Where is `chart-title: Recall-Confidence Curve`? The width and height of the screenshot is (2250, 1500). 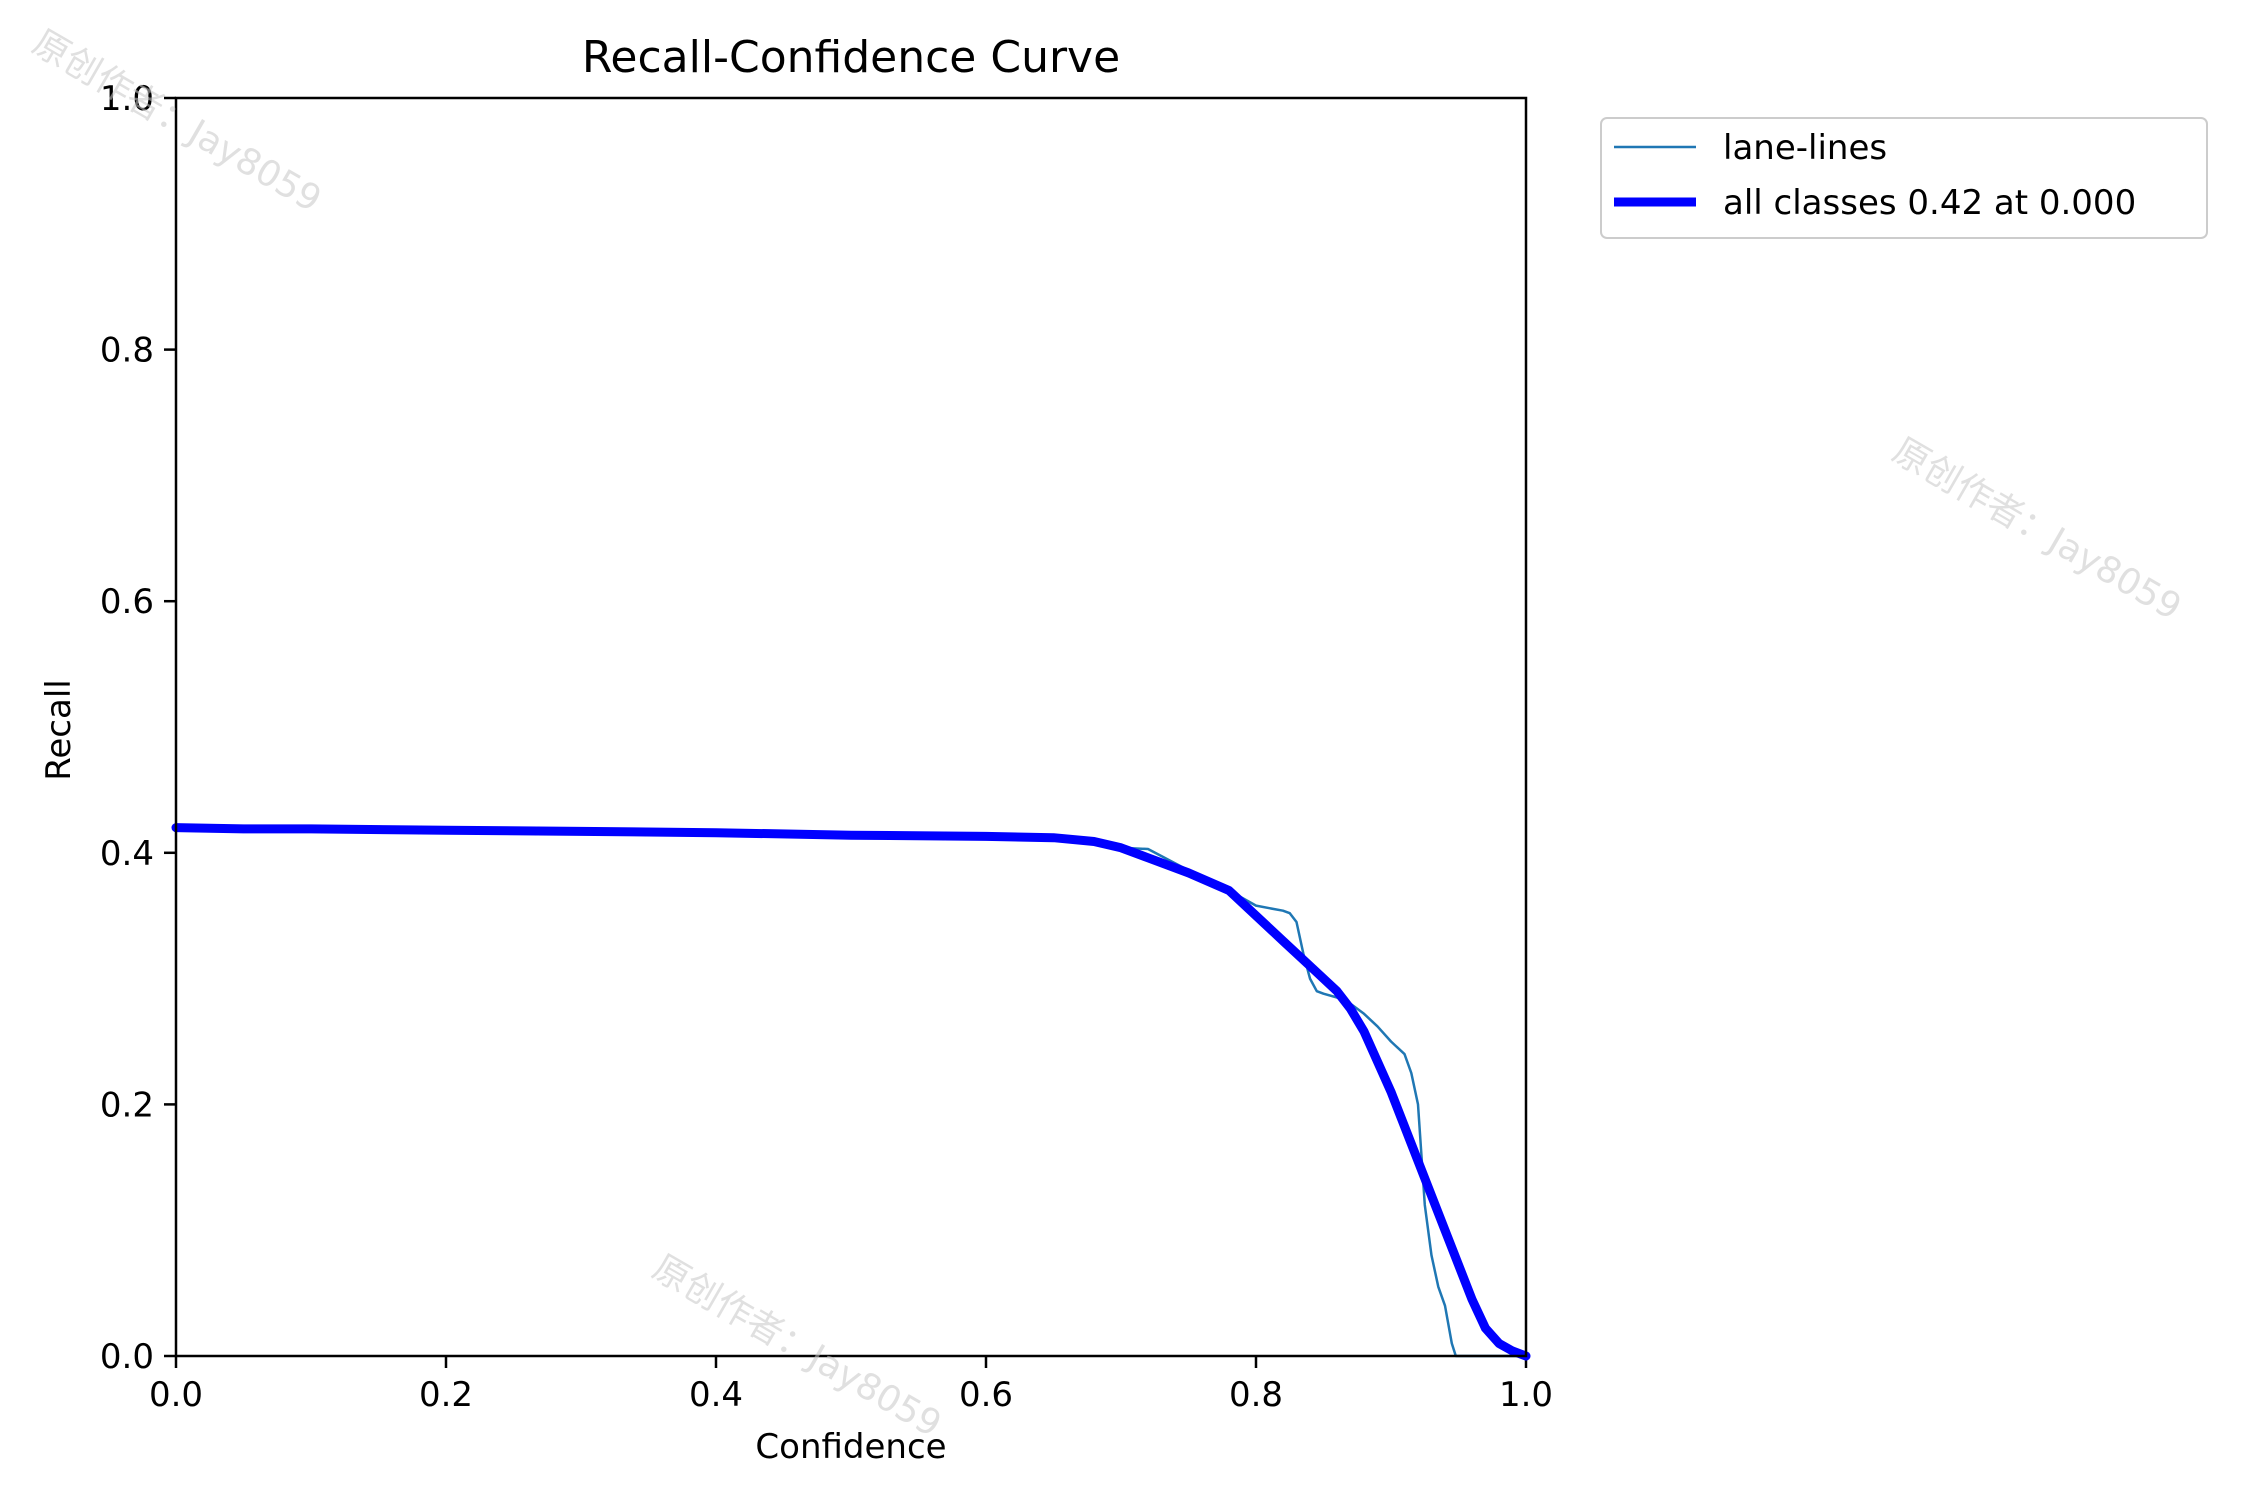 chart-title: Recall-Confidence Curve is located at coordinates (851, 57).